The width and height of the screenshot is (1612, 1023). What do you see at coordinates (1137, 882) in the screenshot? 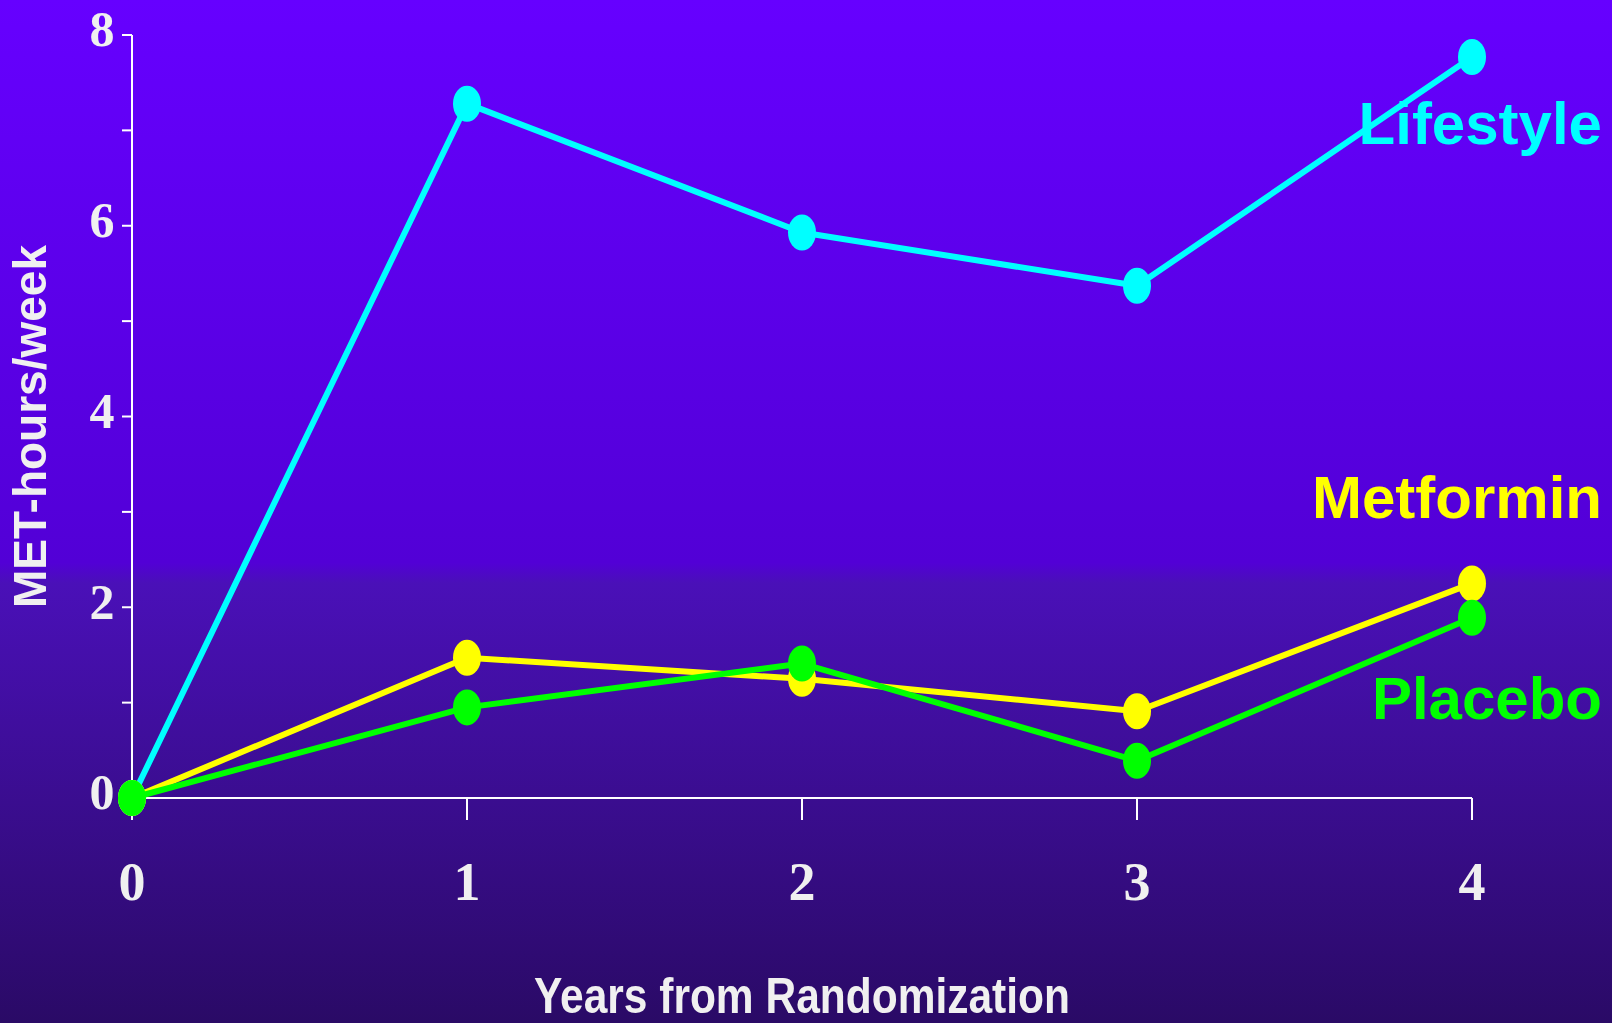
I see `x-tick-label: 3` at bounding box center [1137, 882].